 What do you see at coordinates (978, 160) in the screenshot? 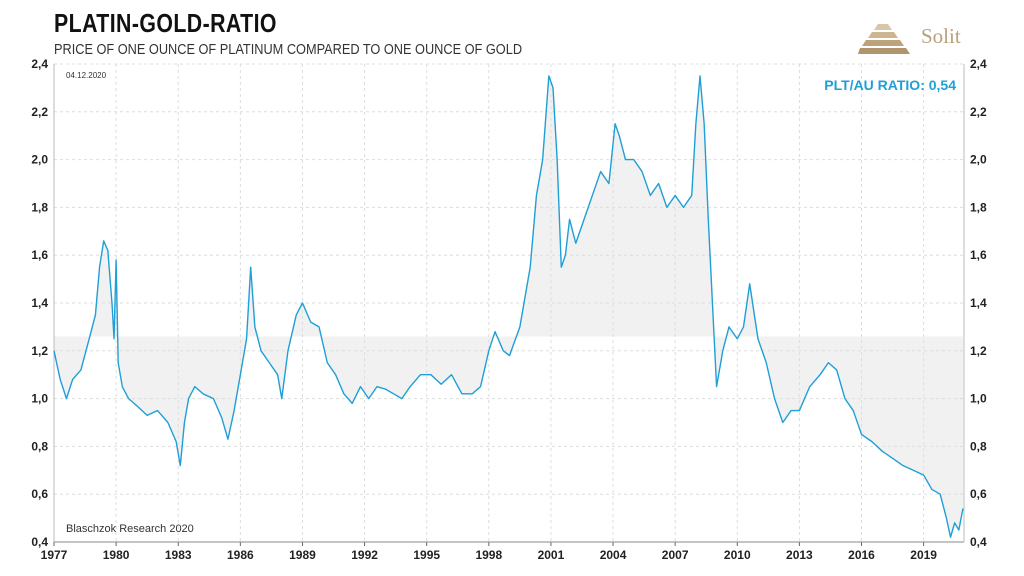
I see `y-tick-label-right: 2,0` at bounding box center [978, 160].